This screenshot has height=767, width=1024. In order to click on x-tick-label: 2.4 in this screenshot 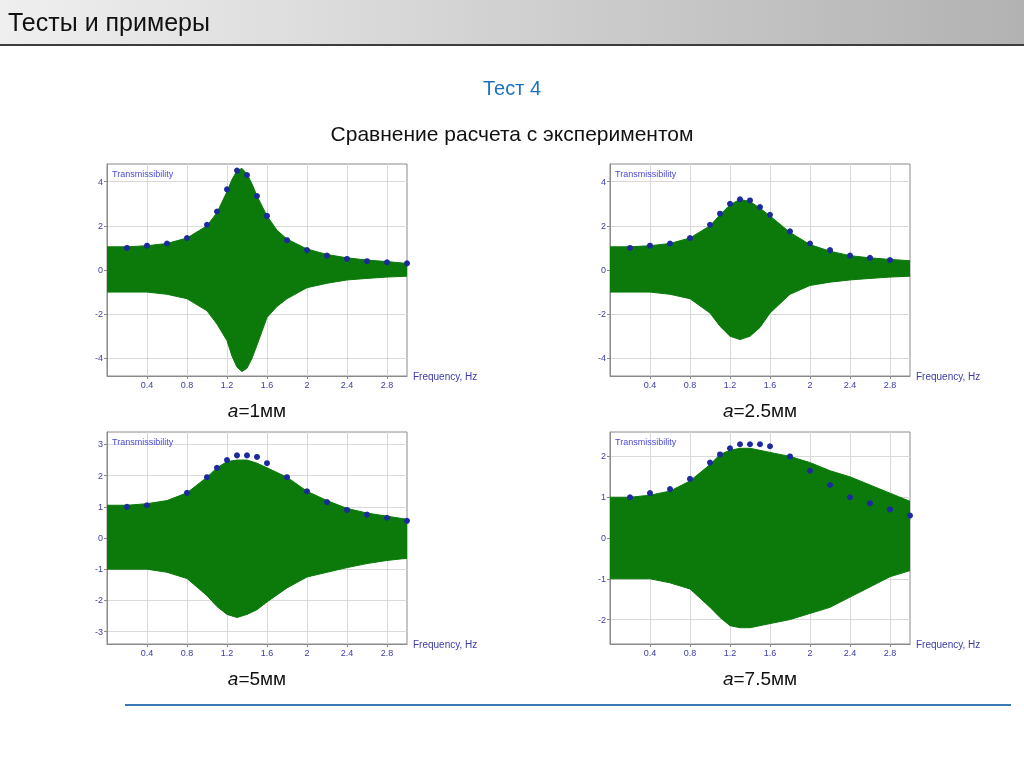, I will do `click(850, 384)`.